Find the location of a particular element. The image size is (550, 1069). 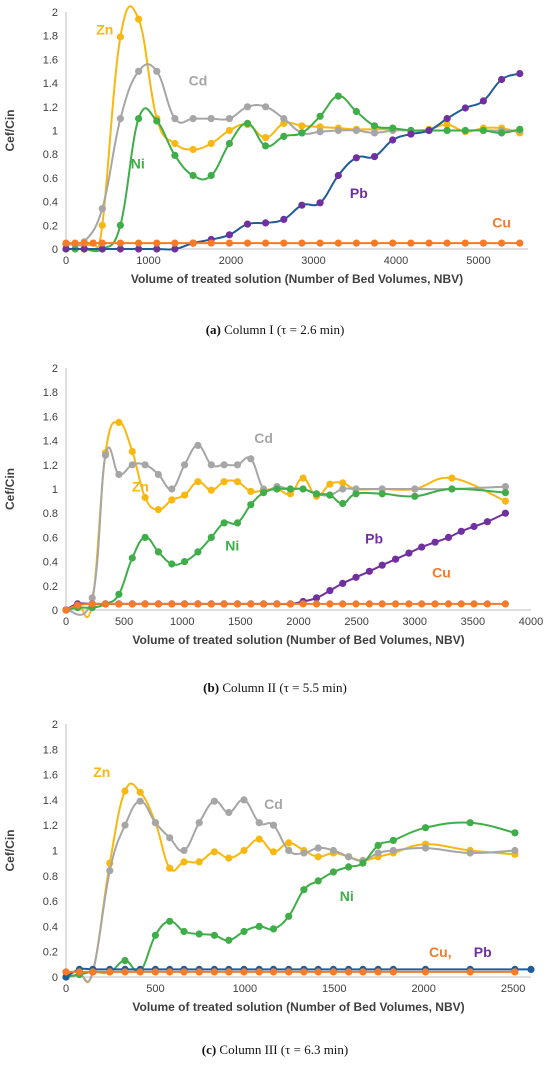

series-ni is located at coordinates (285, 549).